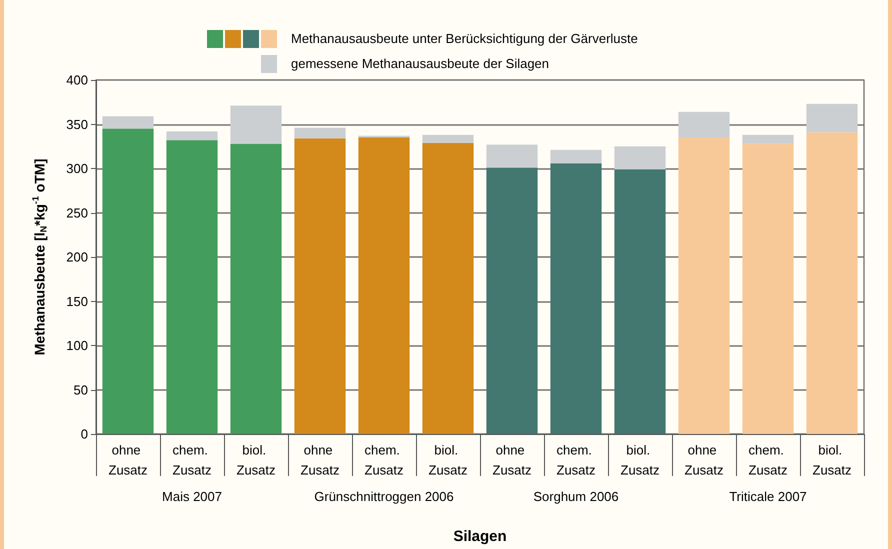 This screenshot has width=892, height=549. I want to click on text: Sorghum 2006, so click(576, 496).